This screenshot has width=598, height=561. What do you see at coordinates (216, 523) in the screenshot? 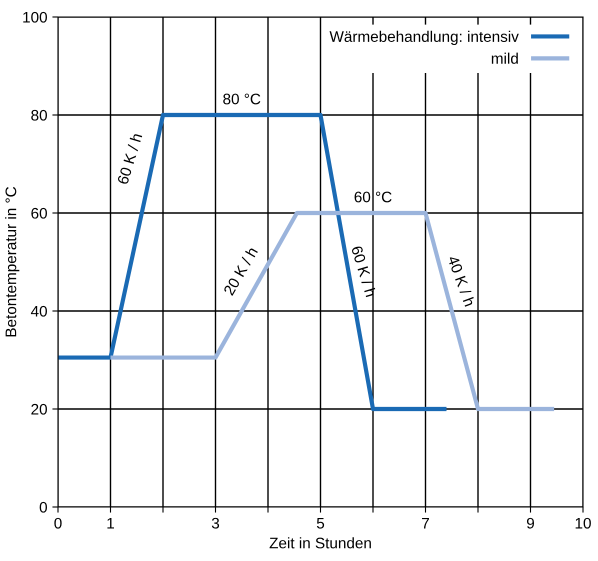
I see `x-tick-label: 3` at bounding box center [216, 523].